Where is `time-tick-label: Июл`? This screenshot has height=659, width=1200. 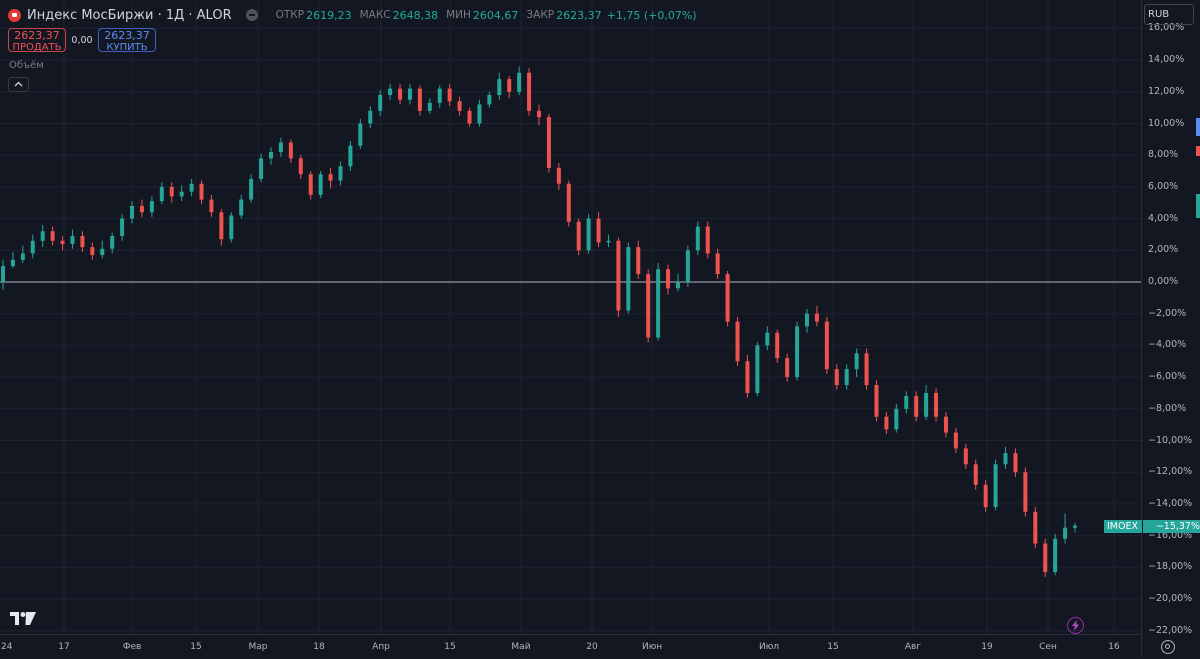
time-tick-label: Июл is located at coordinates (769, 647).